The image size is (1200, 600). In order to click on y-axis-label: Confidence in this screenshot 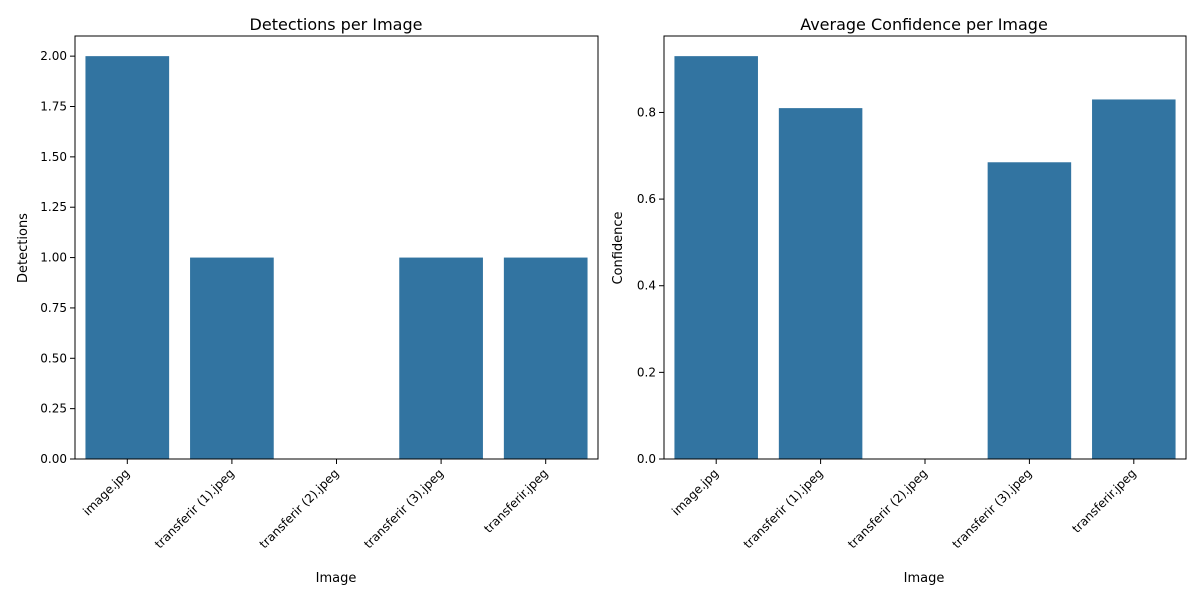, I will do `click(618, 247)`.